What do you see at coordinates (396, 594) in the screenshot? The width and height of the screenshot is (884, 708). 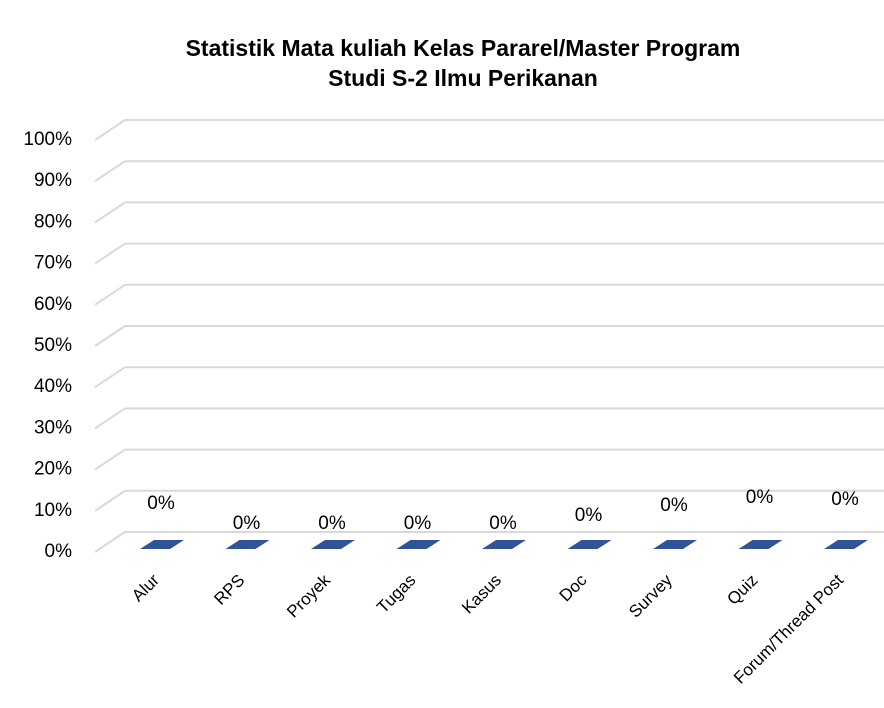 I see `x-tick-label: Tugas` at bounding box center [396, 594].